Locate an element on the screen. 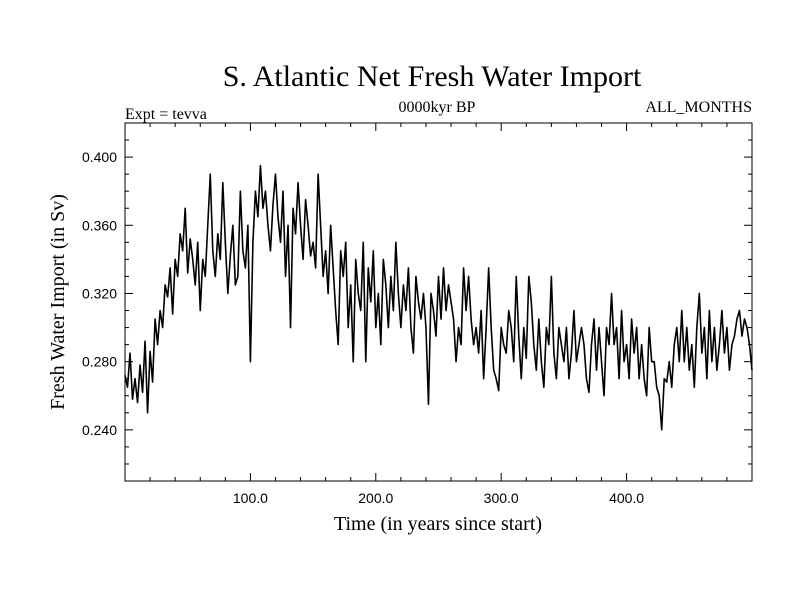  x-axis-label: Time (in years since start) is located at coordinates (438, 524).